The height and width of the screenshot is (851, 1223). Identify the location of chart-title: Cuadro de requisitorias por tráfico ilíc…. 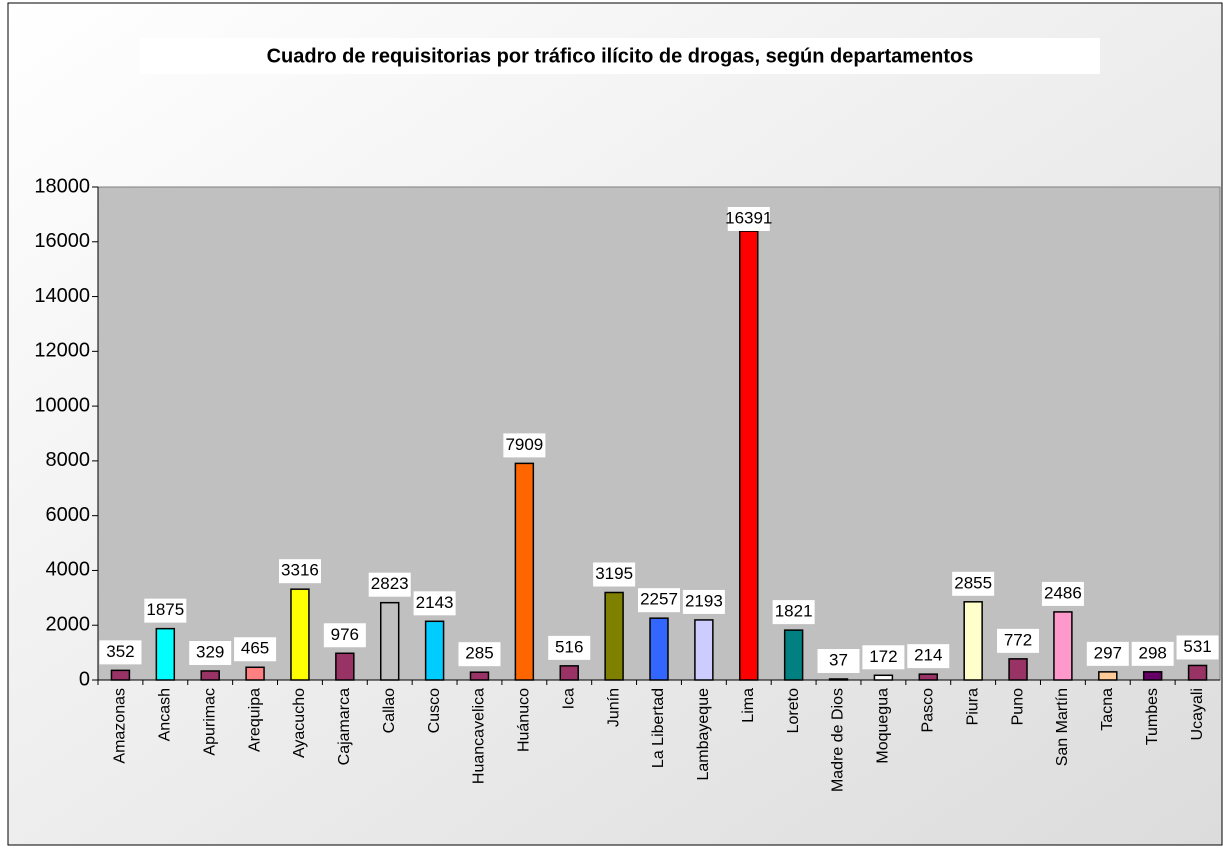
(620, 56).